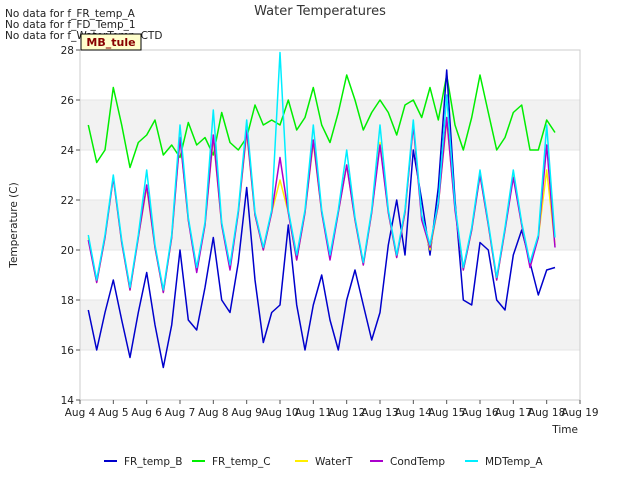  Describe the element at coordinates (213, 413) in the screenshot. I see `x-tick-label: Aug 8` at that location.